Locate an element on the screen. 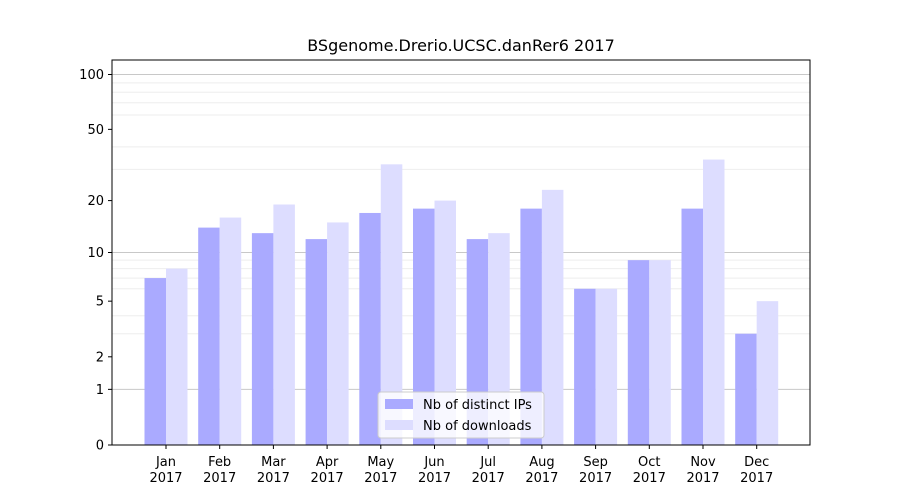 This screenshot has width=900, height=500. x-tick-label: Jun 2017 is located at coordinates (434, 470).